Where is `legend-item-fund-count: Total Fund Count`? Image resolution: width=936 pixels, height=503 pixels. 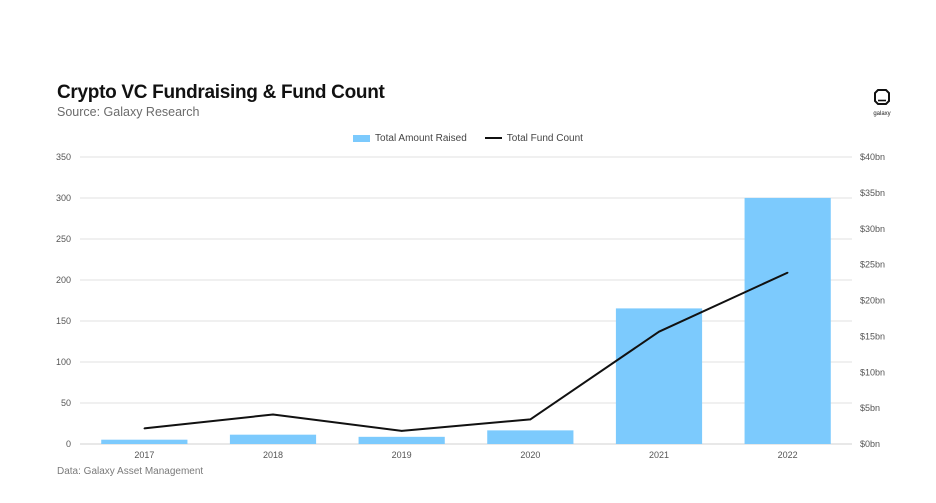 legend-item-fund-count: Total Fund Count is located at coordinates (533, 138).